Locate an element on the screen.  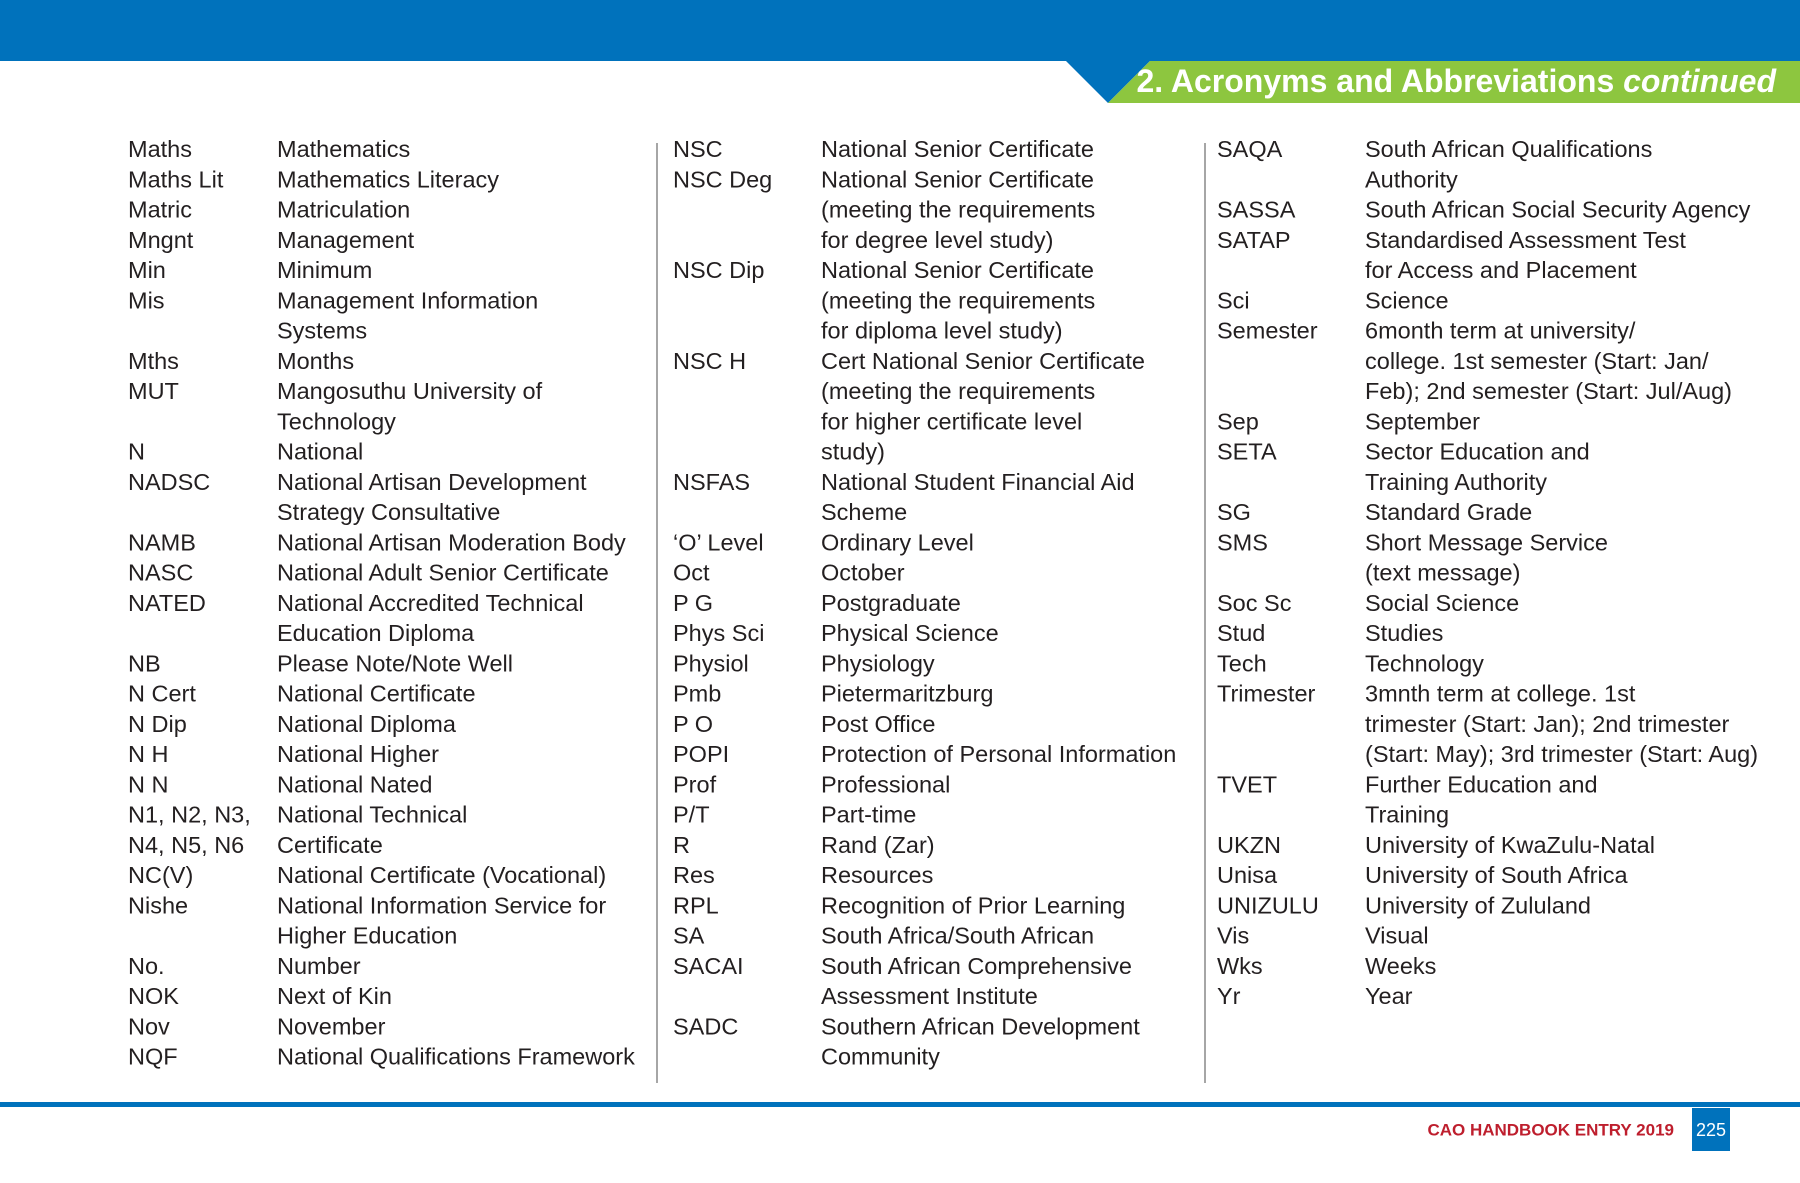
definition: Training Authority is located at coordinates (1456, 482).